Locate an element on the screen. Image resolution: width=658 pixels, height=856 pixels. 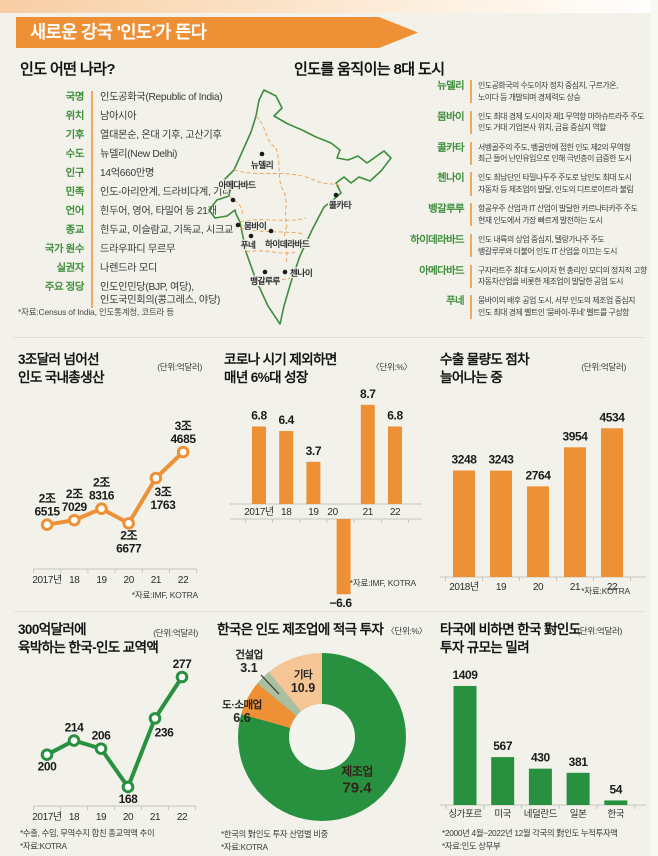
fact-label: 실권자 is located at coordinates (70, 268).